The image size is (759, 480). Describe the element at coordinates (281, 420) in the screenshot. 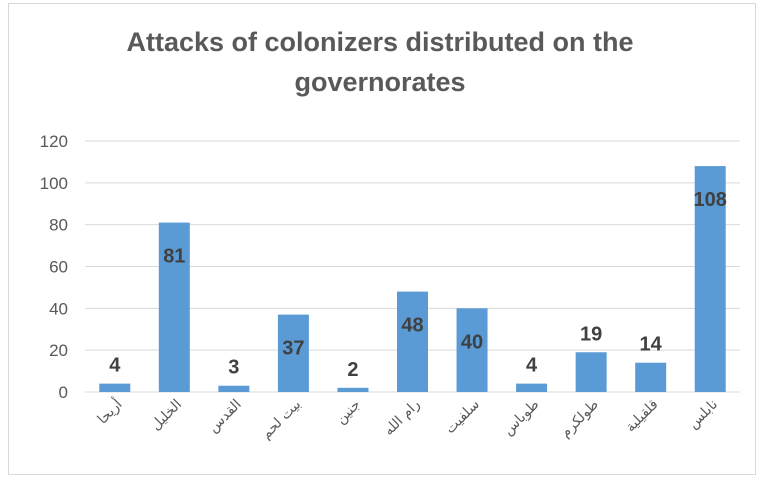

I see `category-label: بيت لحم` at that location.